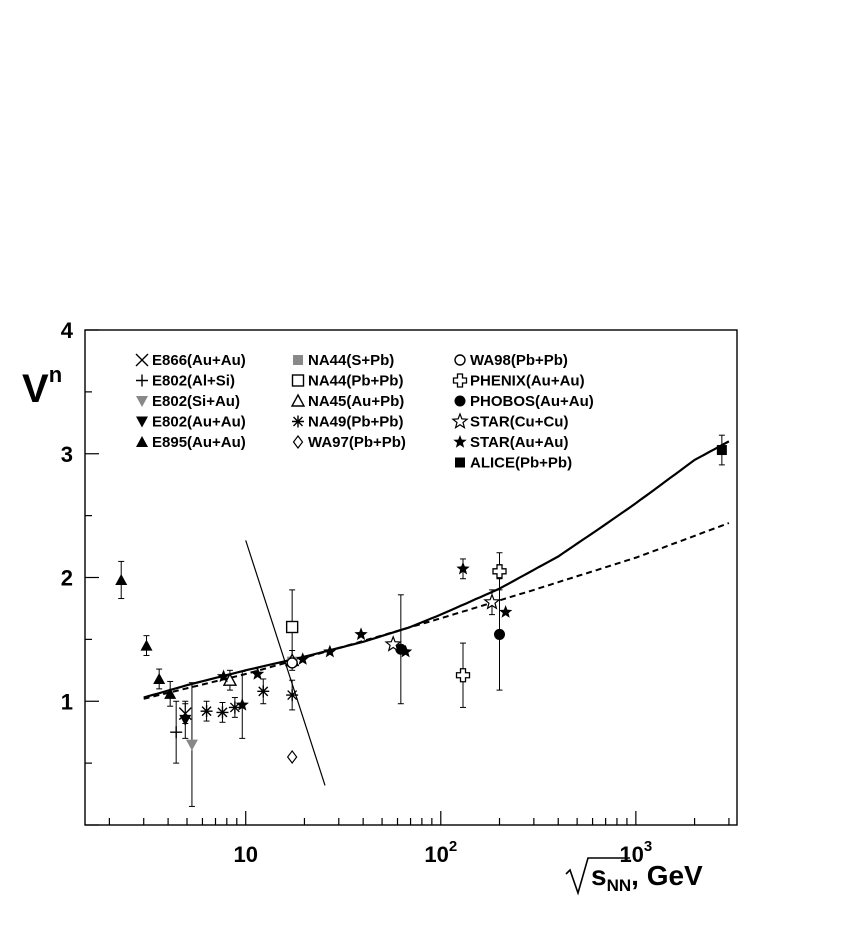 This screenshot has width=845, height=926. I want to click on data-point-e802-al-si, so click(176, 732).